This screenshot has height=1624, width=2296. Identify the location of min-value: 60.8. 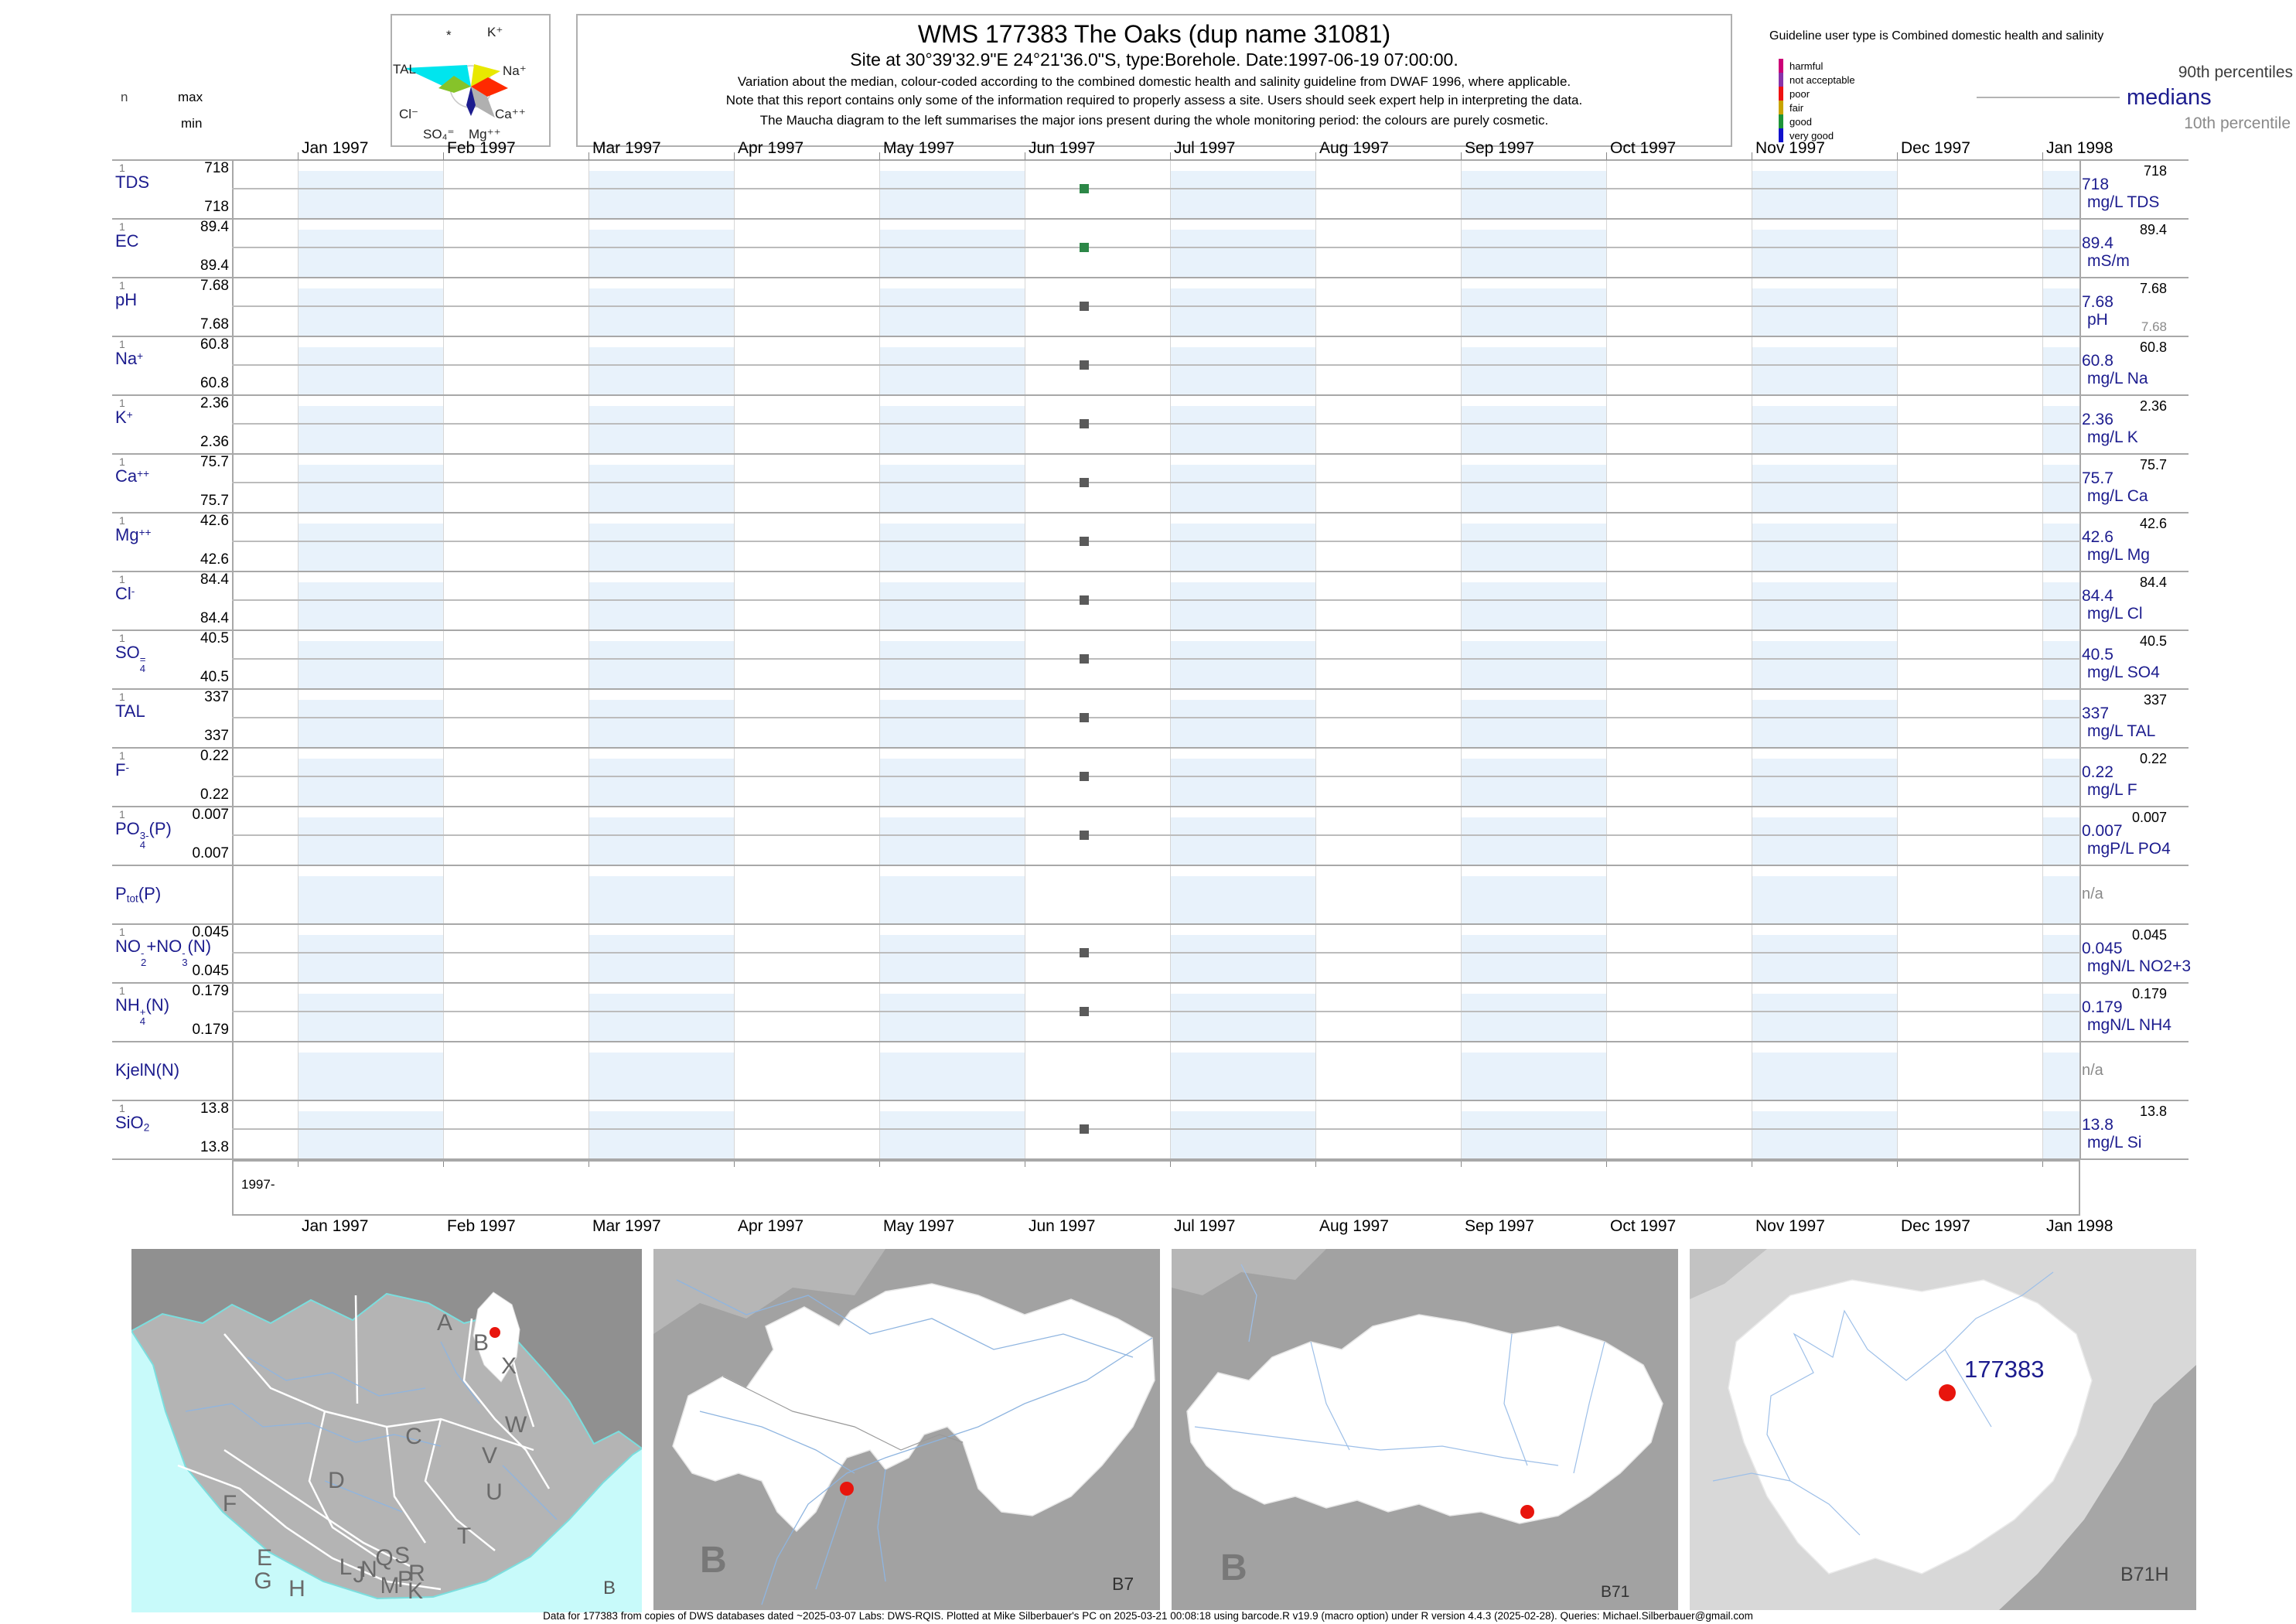
(214, 383).